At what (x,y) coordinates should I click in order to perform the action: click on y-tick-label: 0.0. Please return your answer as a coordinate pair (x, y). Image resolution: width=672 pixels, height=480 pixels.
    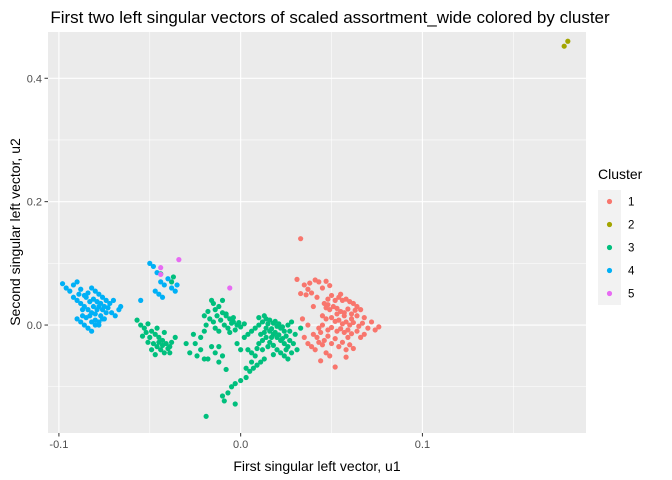
    Looking at the image, I should click on (34, 326).